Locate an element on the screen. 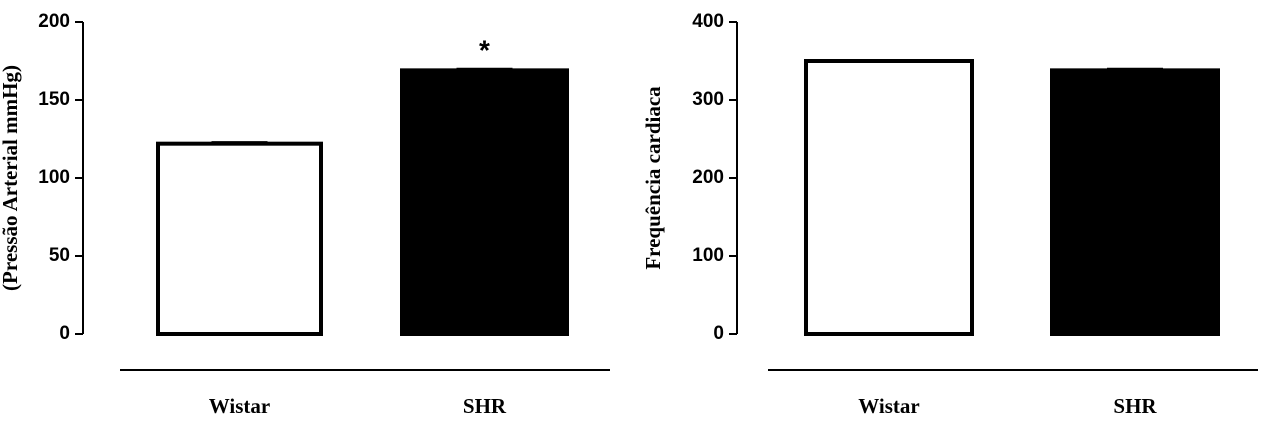  annotation: * is located at coordinates (484, 49).